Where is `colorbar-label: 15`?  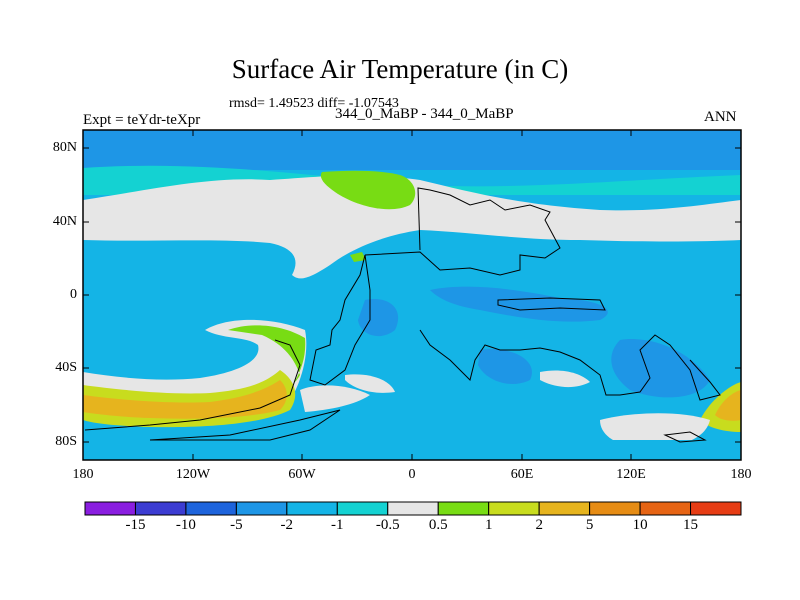 colorbar-label: 15 is located at coordinates (690, 525).